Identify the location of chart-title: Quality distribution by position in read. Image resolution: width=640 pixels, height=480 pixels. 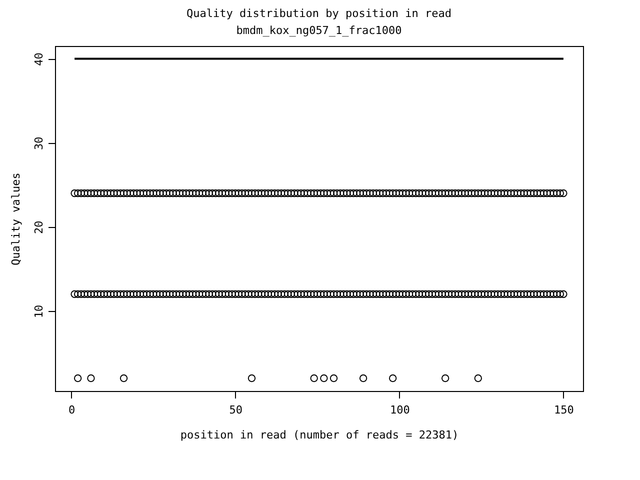
(319, 13).